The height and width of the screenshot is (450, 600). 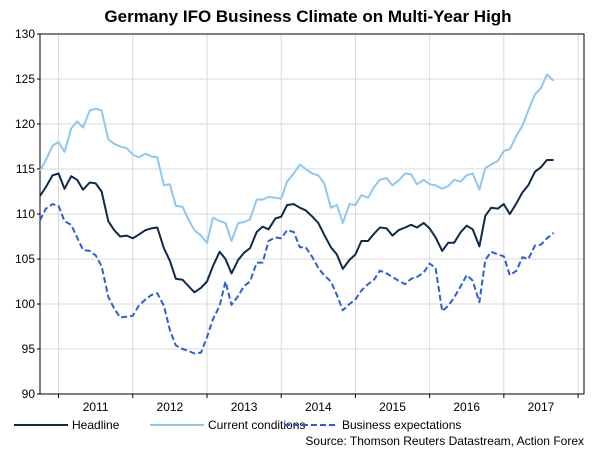 What do you see at coordinates (25, 79) in the screenshot?
I see `y-tick-label-125: 125` at bounding box center [25, 79].